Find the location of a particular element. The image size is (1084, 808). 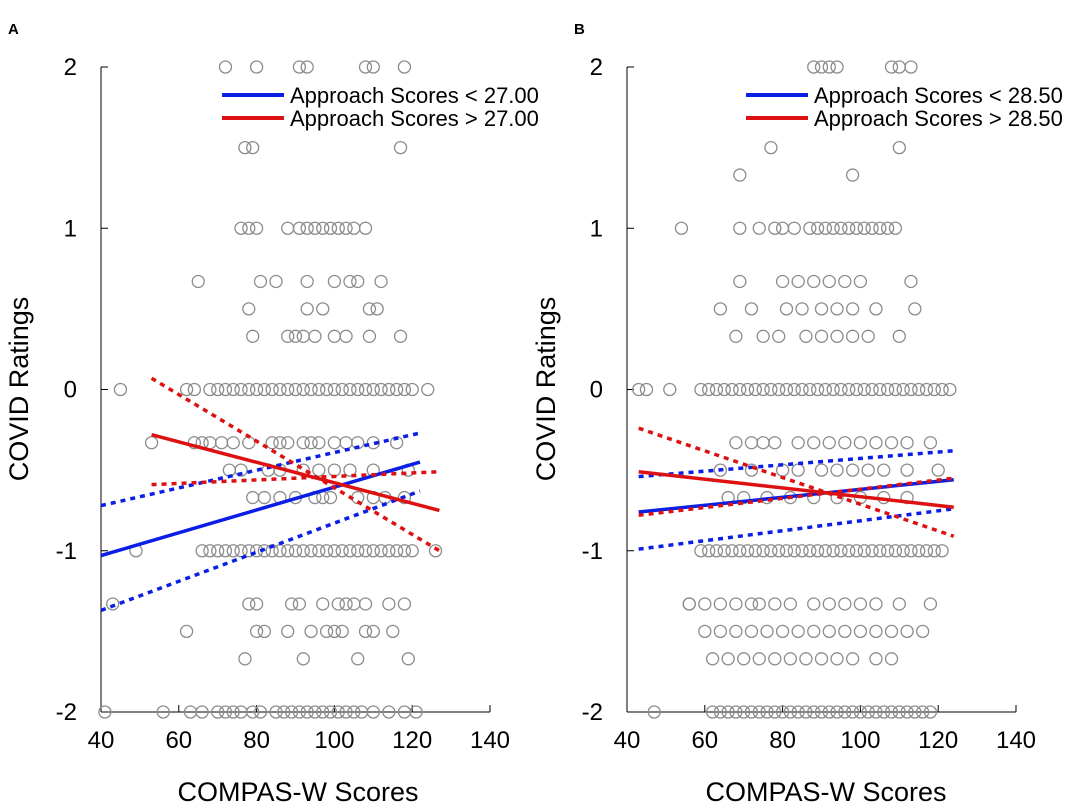

y-tick-label: 2 is located at coordinates (596, 67).